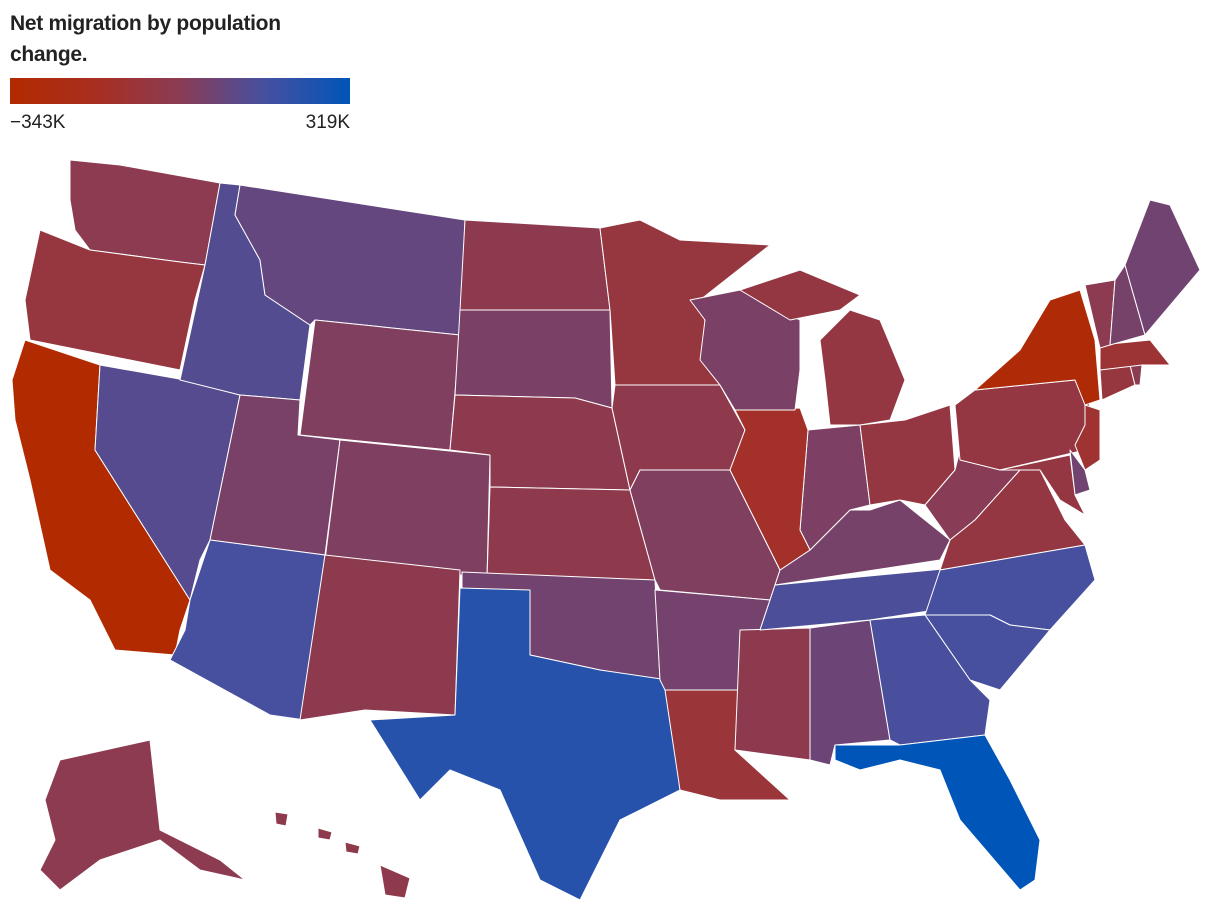 This screenshot has height=920, width=1220. I want to click on legend-min-label: −343K, so click(38, 122).